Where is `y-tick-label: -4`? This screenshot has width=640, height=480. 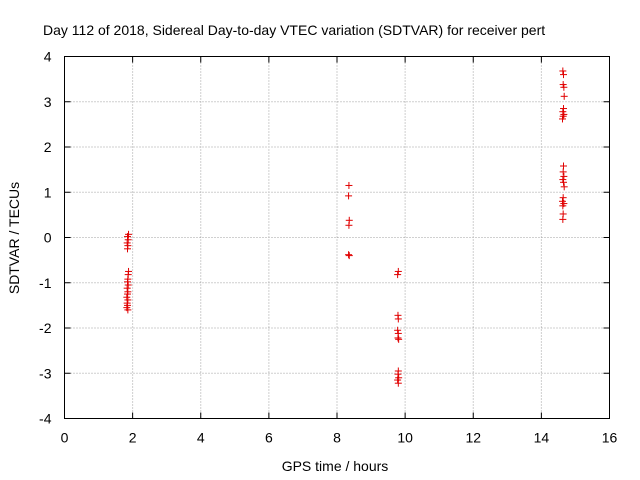 y-tick-label: -4 is located at coordinates (45, 419).